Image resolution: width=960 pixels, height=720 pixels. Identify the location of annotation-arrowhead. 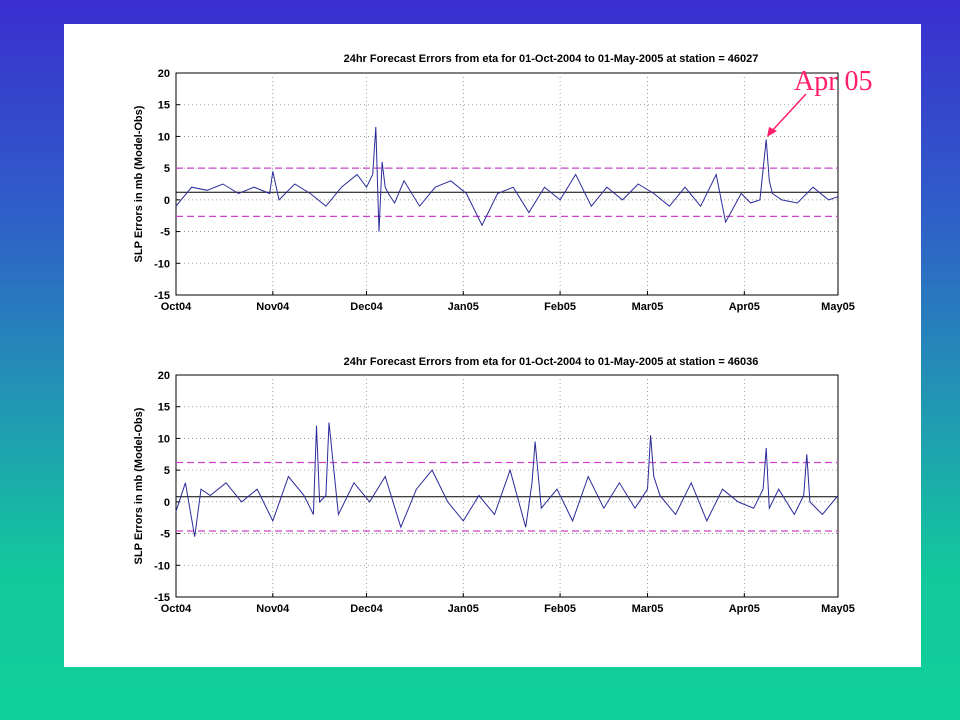
(772, 132).